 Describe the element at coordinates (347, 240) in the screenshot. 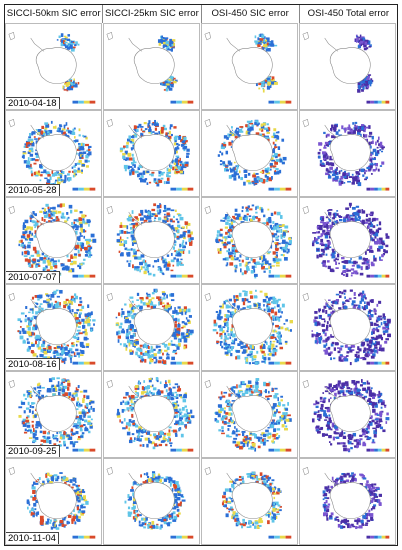

I see `map-panel` at that location.